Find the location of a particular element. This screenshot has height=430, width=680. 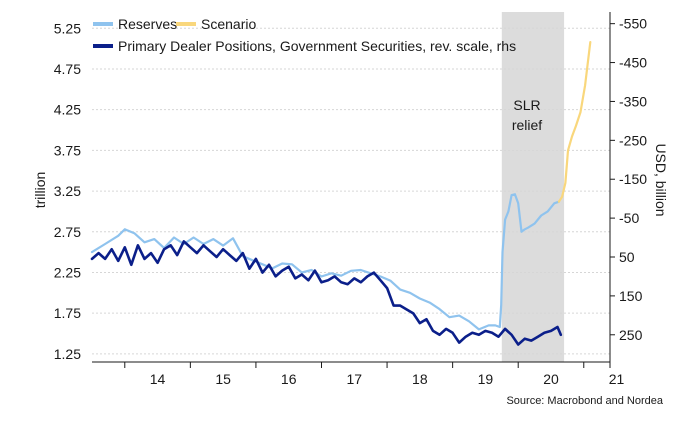

left-tick-label: 1.75 is located at coordinates (67, 313).